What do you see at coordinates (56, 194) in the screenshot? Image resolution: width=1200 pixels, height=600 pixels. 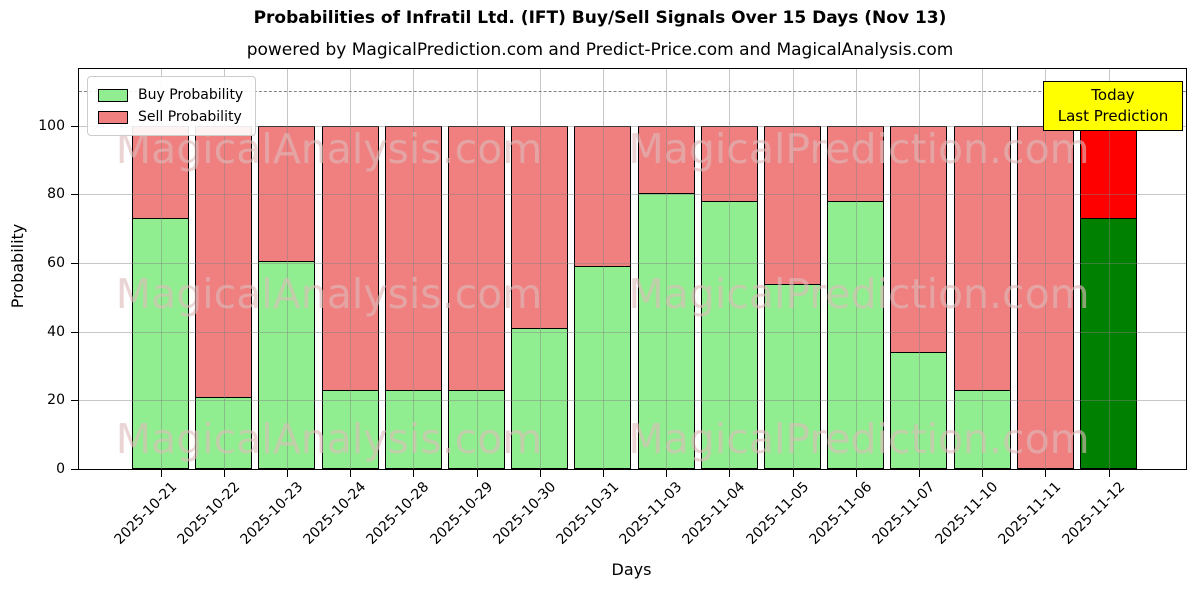 I see `y-tick-label: 80` at bounding box center [56, 194].